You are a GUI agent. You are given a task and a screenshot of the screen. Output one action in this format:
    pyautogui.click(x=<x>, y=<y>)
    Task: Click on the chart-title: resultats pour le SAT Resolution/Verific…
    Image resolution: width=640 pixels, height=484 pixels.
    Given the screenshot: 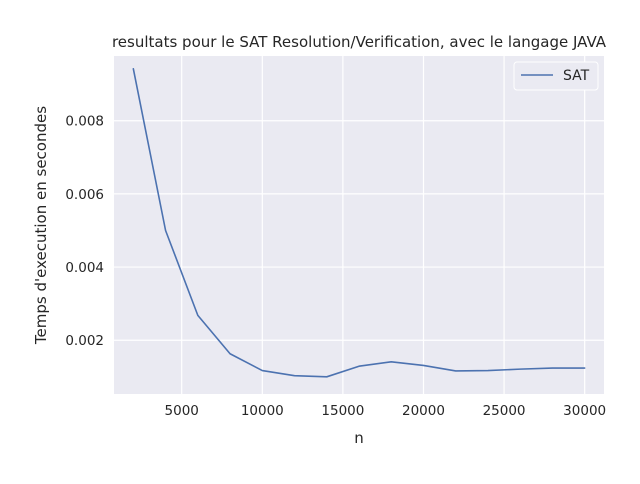 What is the action you would take?
    pyautogui.click(x=359, y=42)
    